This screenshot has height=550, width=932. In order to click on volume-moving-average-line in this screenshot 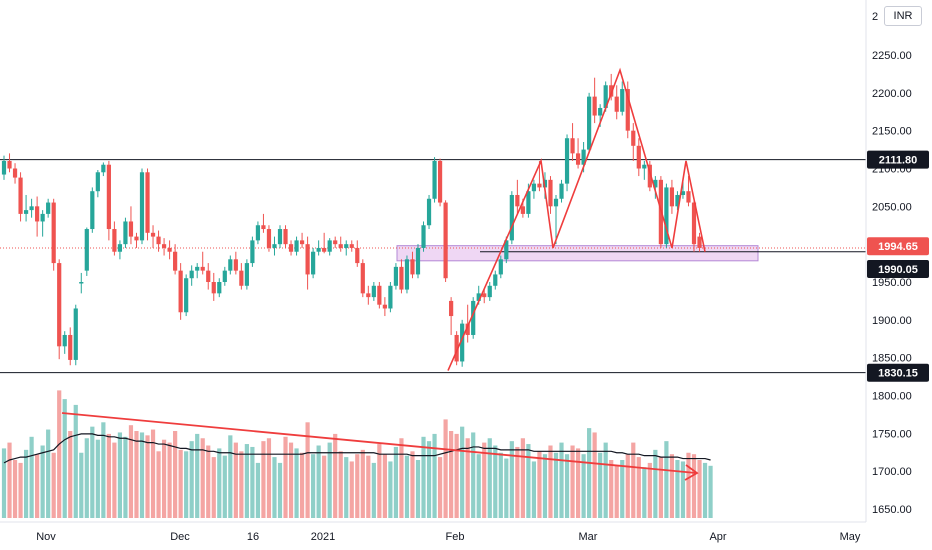, I will do `click(357, 448)`.